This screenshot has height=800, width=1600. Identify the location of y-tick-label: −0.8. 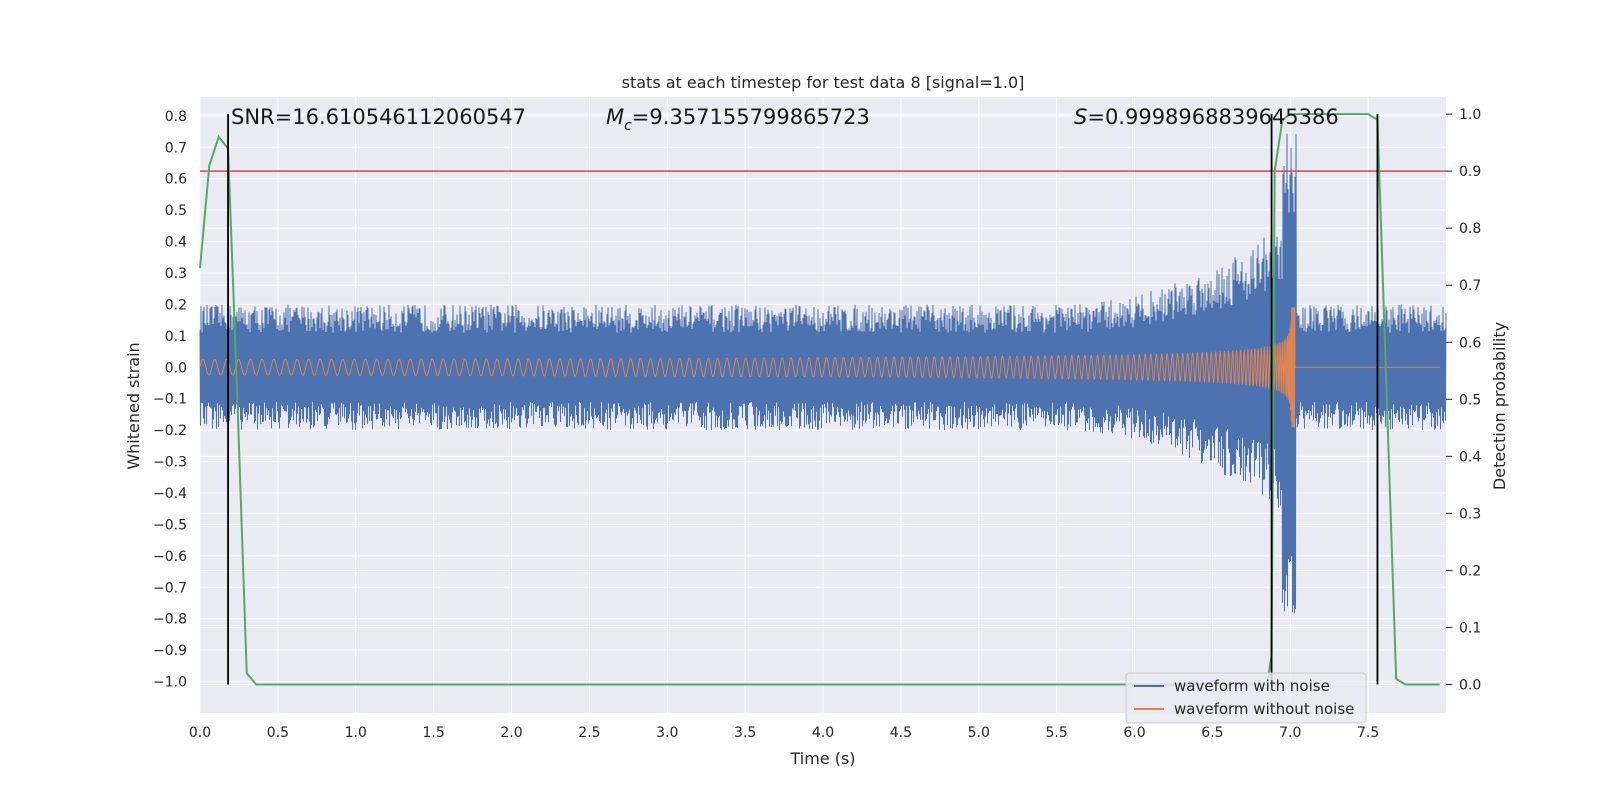
(170, 620).